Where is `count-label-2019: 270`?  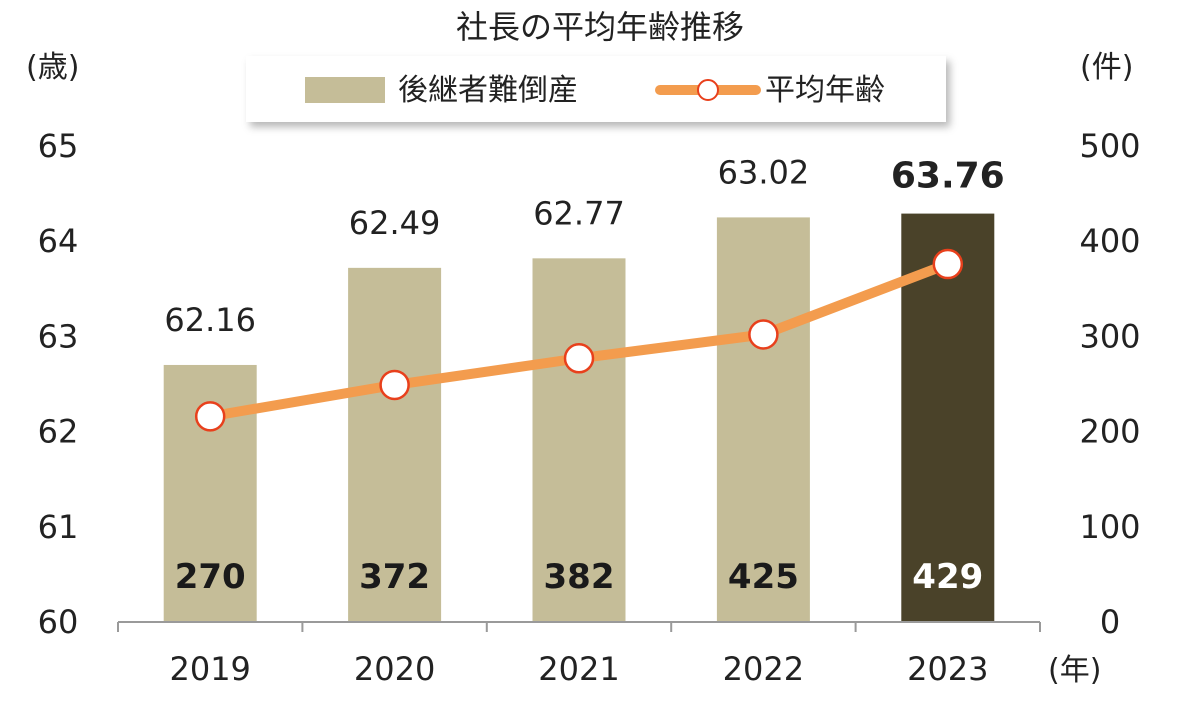 count-label-2019: 270 is located at coordinates (210, 577).